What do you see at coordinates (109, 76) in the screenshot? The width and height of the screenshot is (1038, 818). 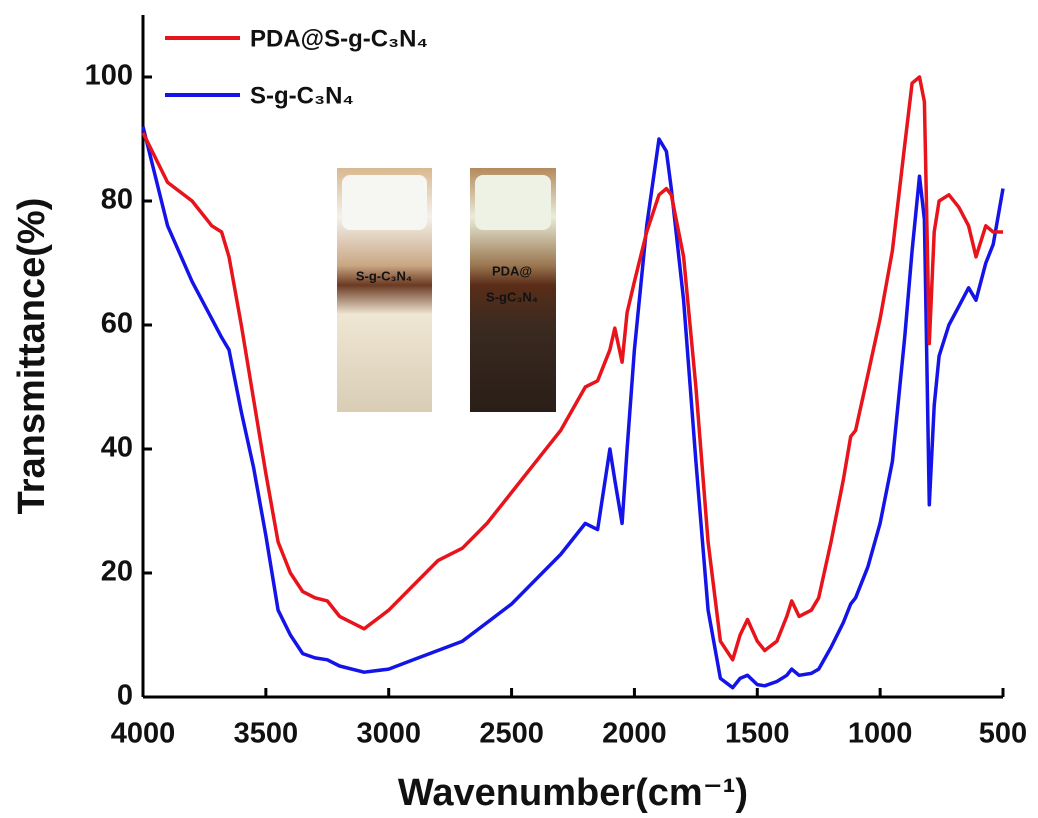 I see `y-tick-label: 100` at bounding box center [109, 76].